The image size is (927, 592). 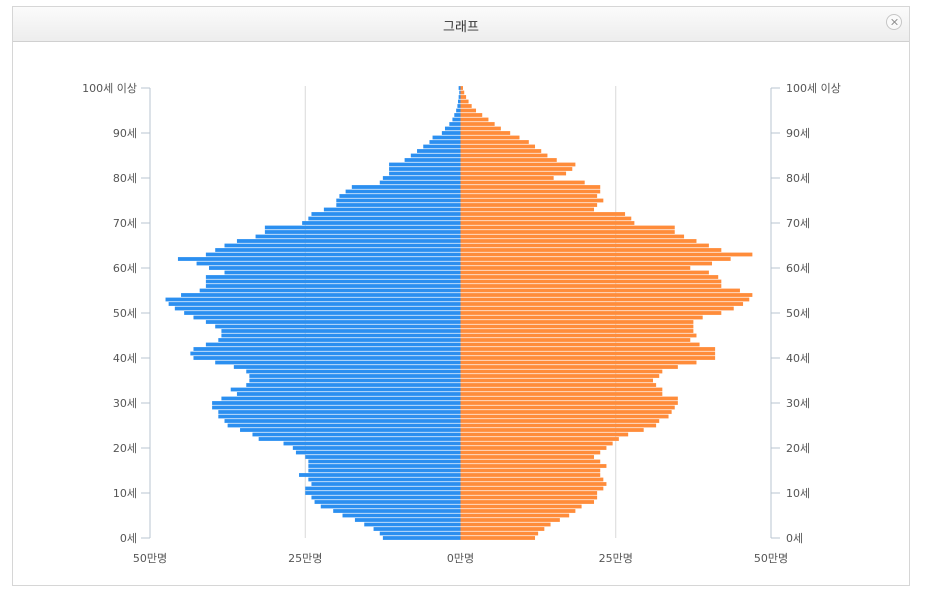 I want to click on left-tick-label: 90세, so click(x=125, y=133).